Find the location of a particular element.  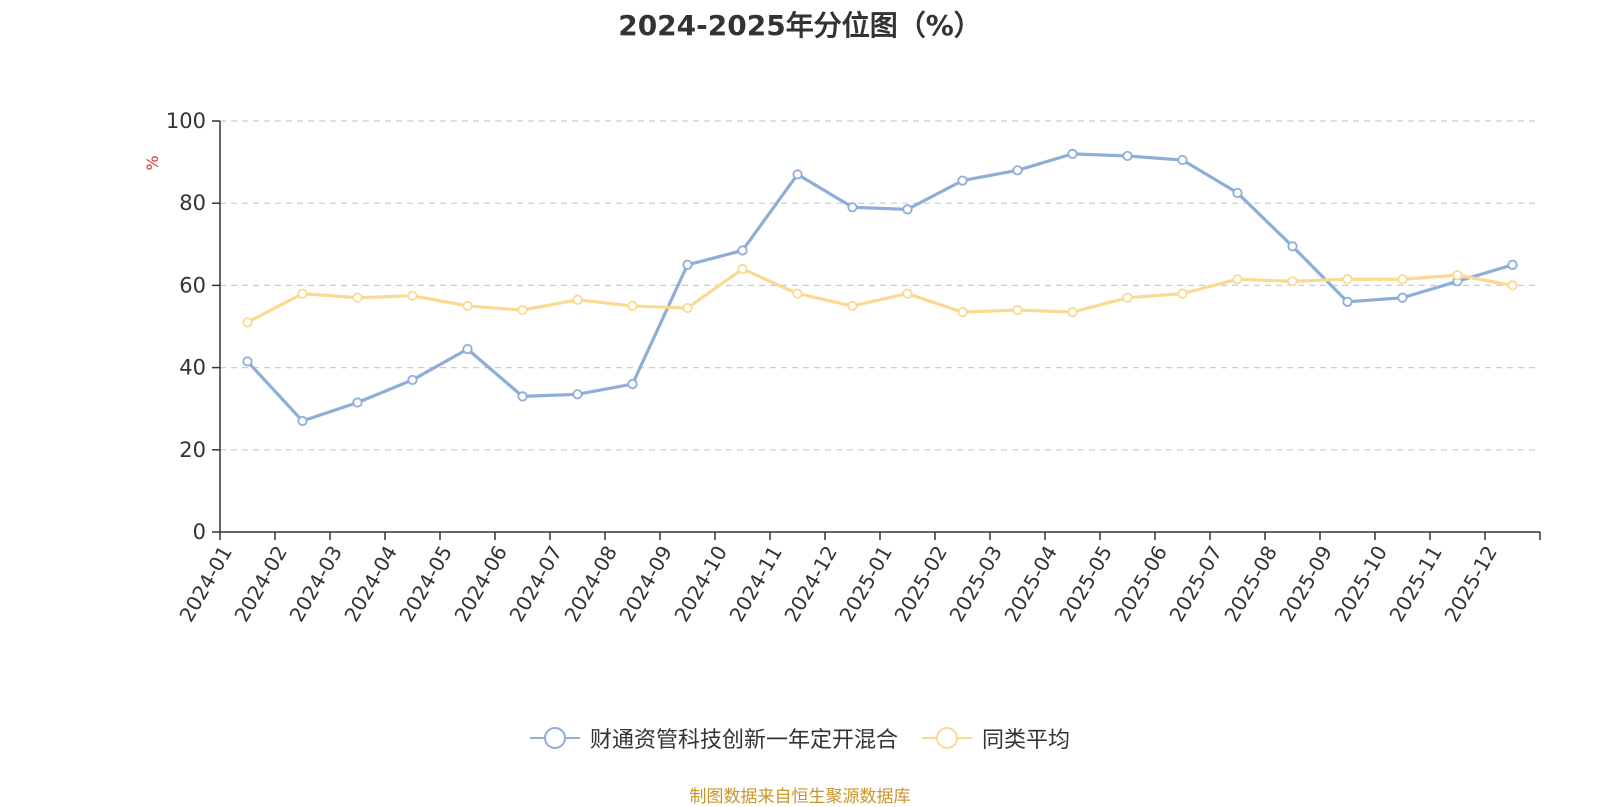

x-tick-label: 2024-03 is located at coordinates (315, 584).